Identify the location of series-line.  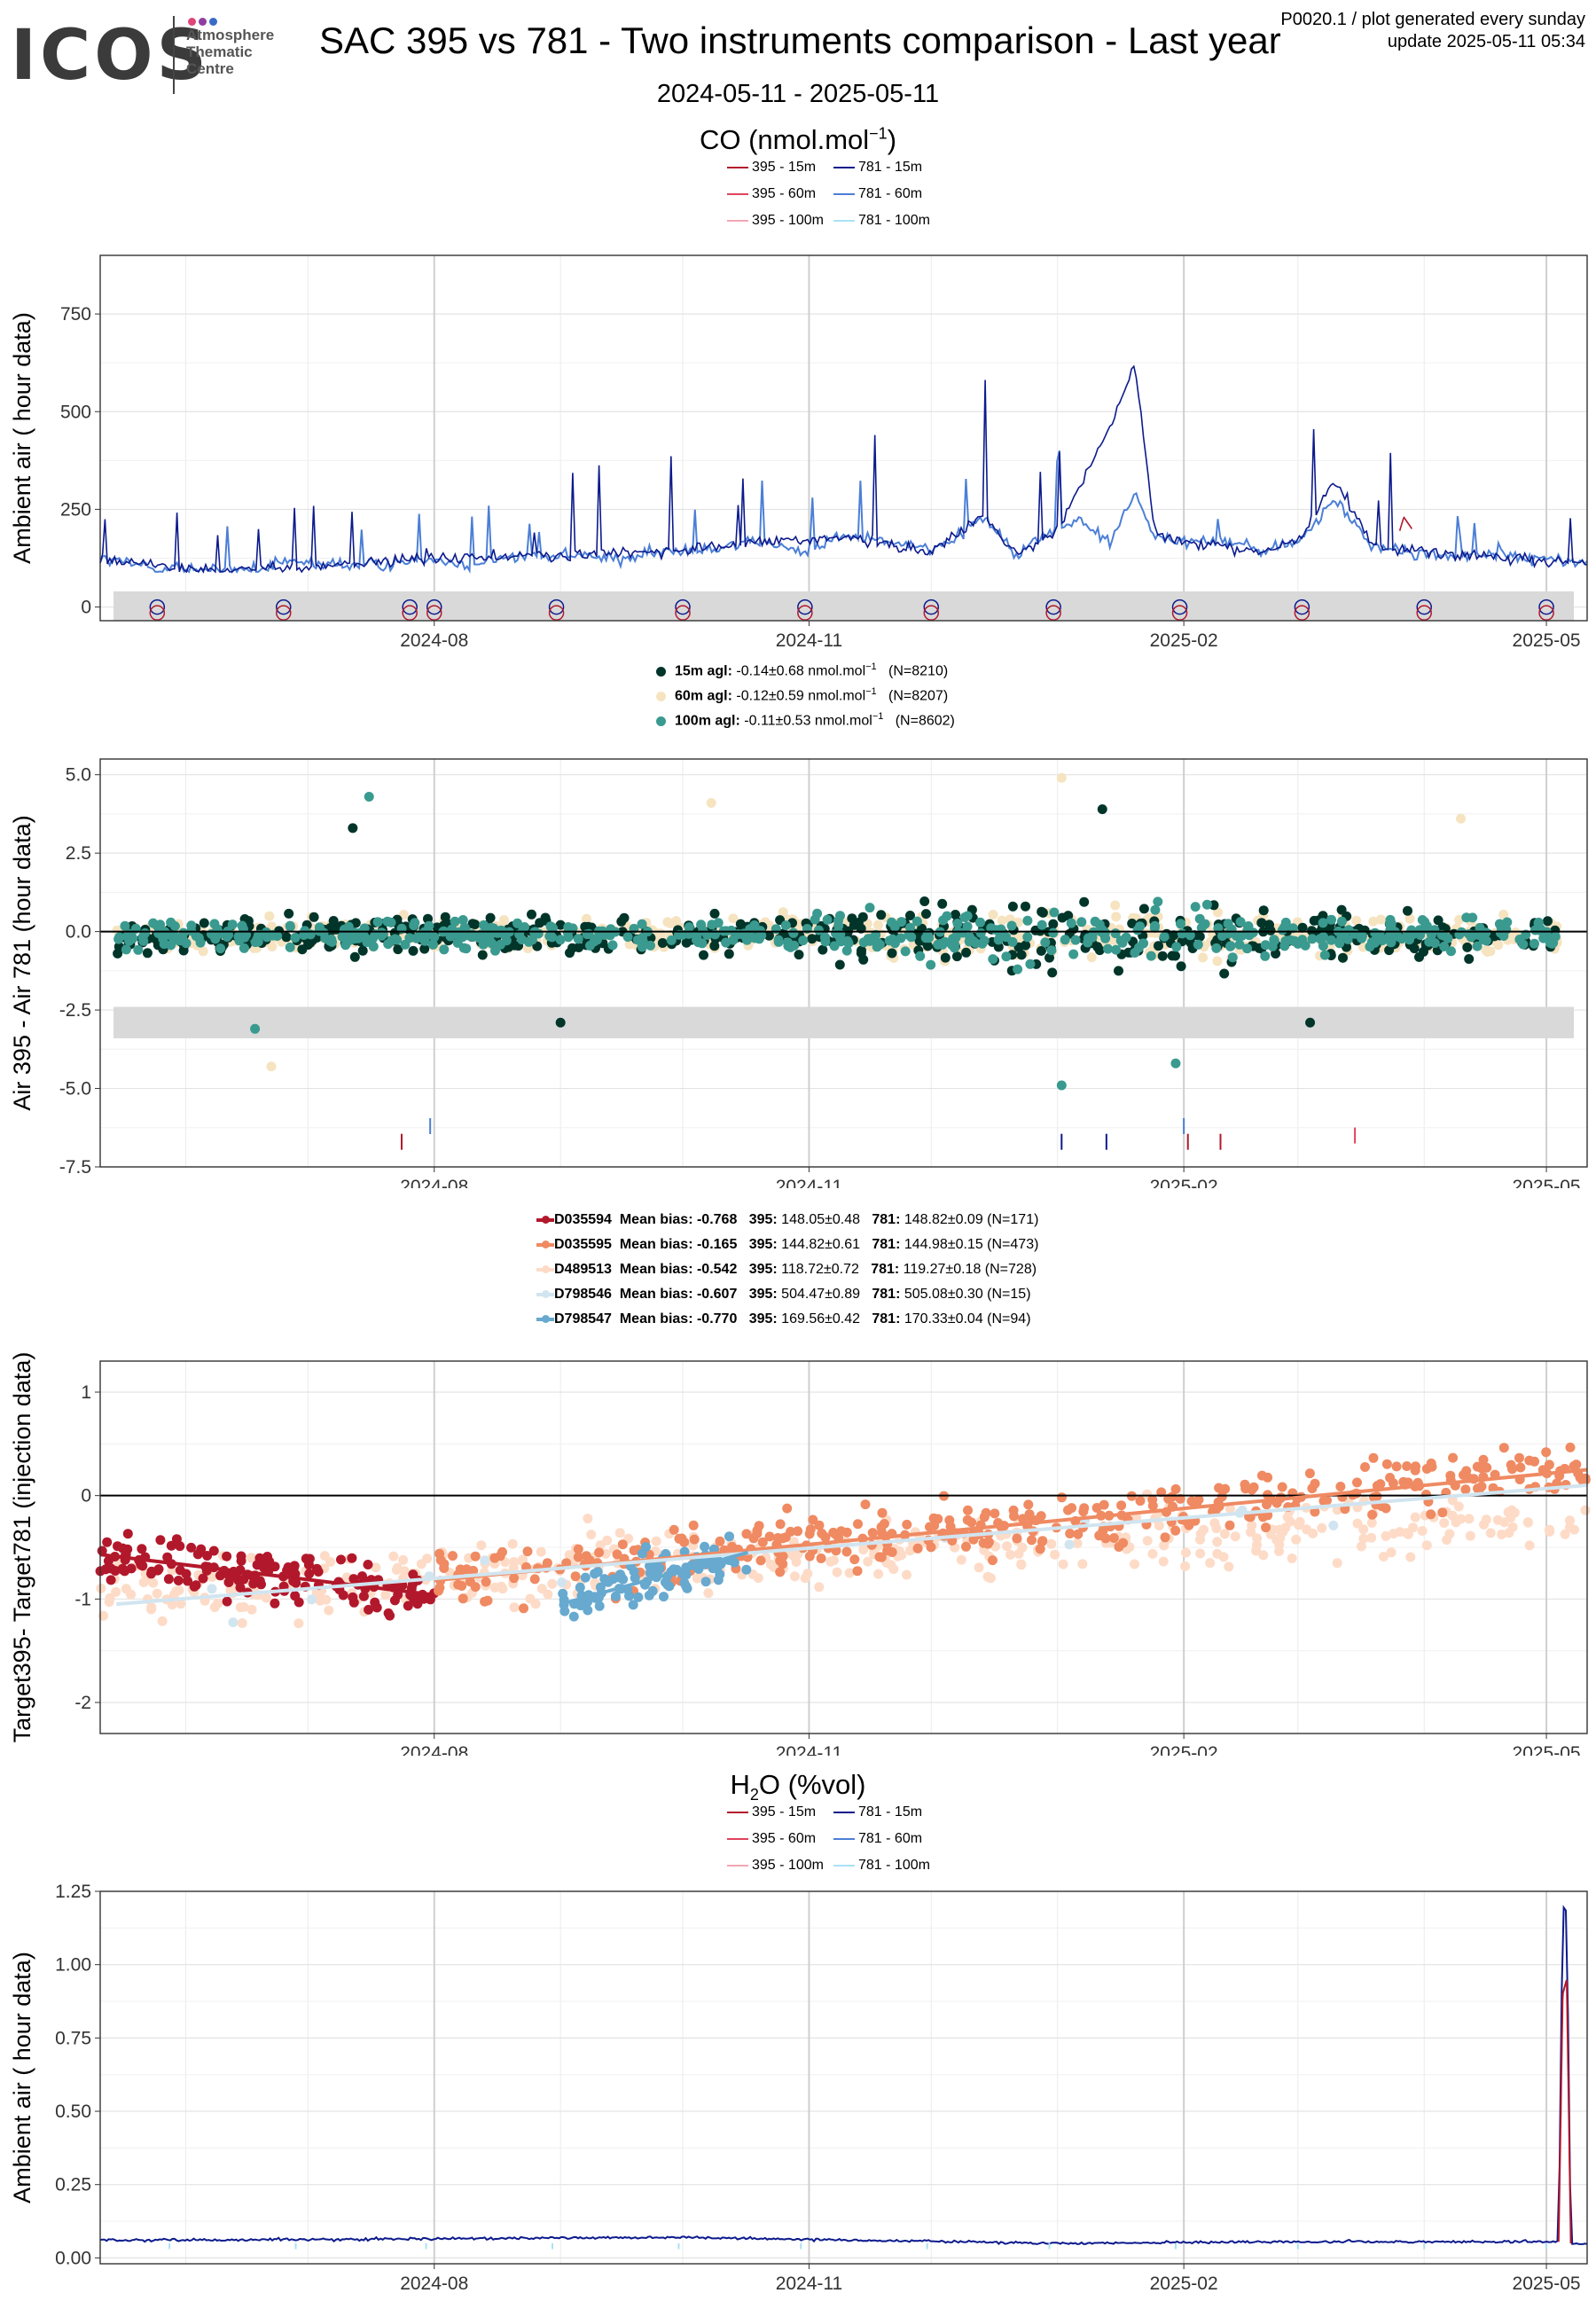
(844, 512).